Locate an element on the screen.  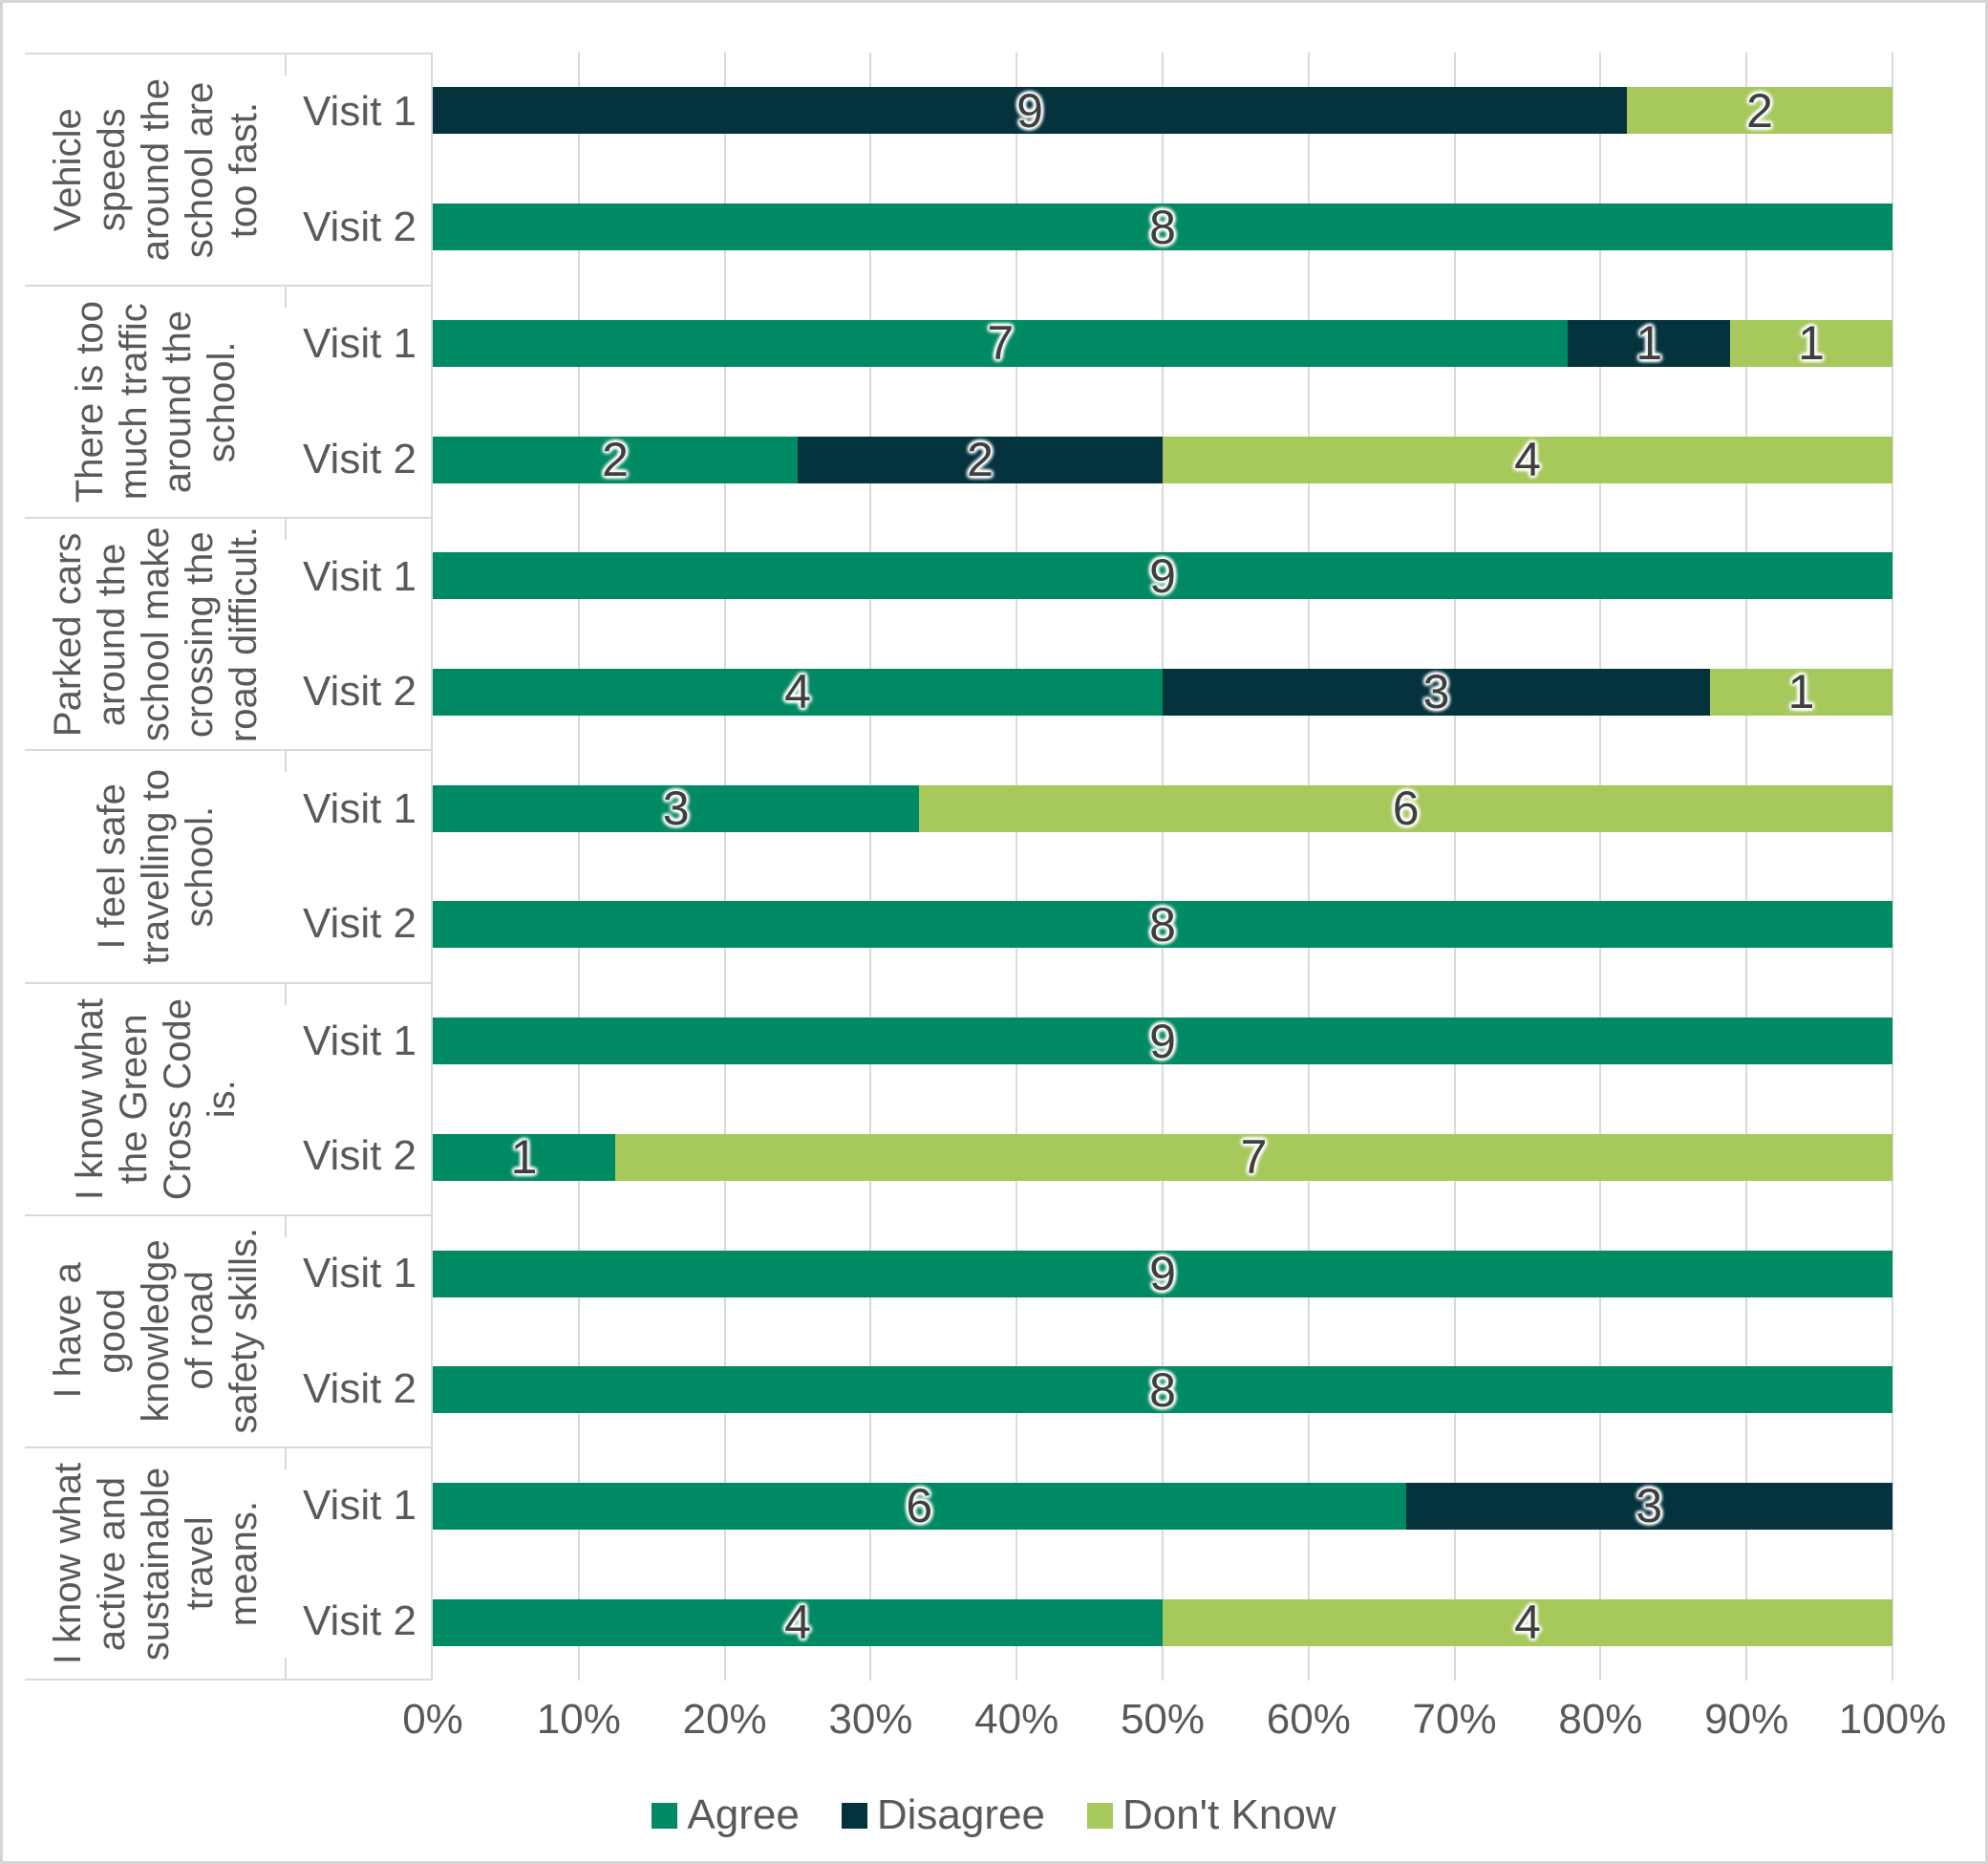
bar-segment-dont-know: 6 is located at coordinates (1405, 808).